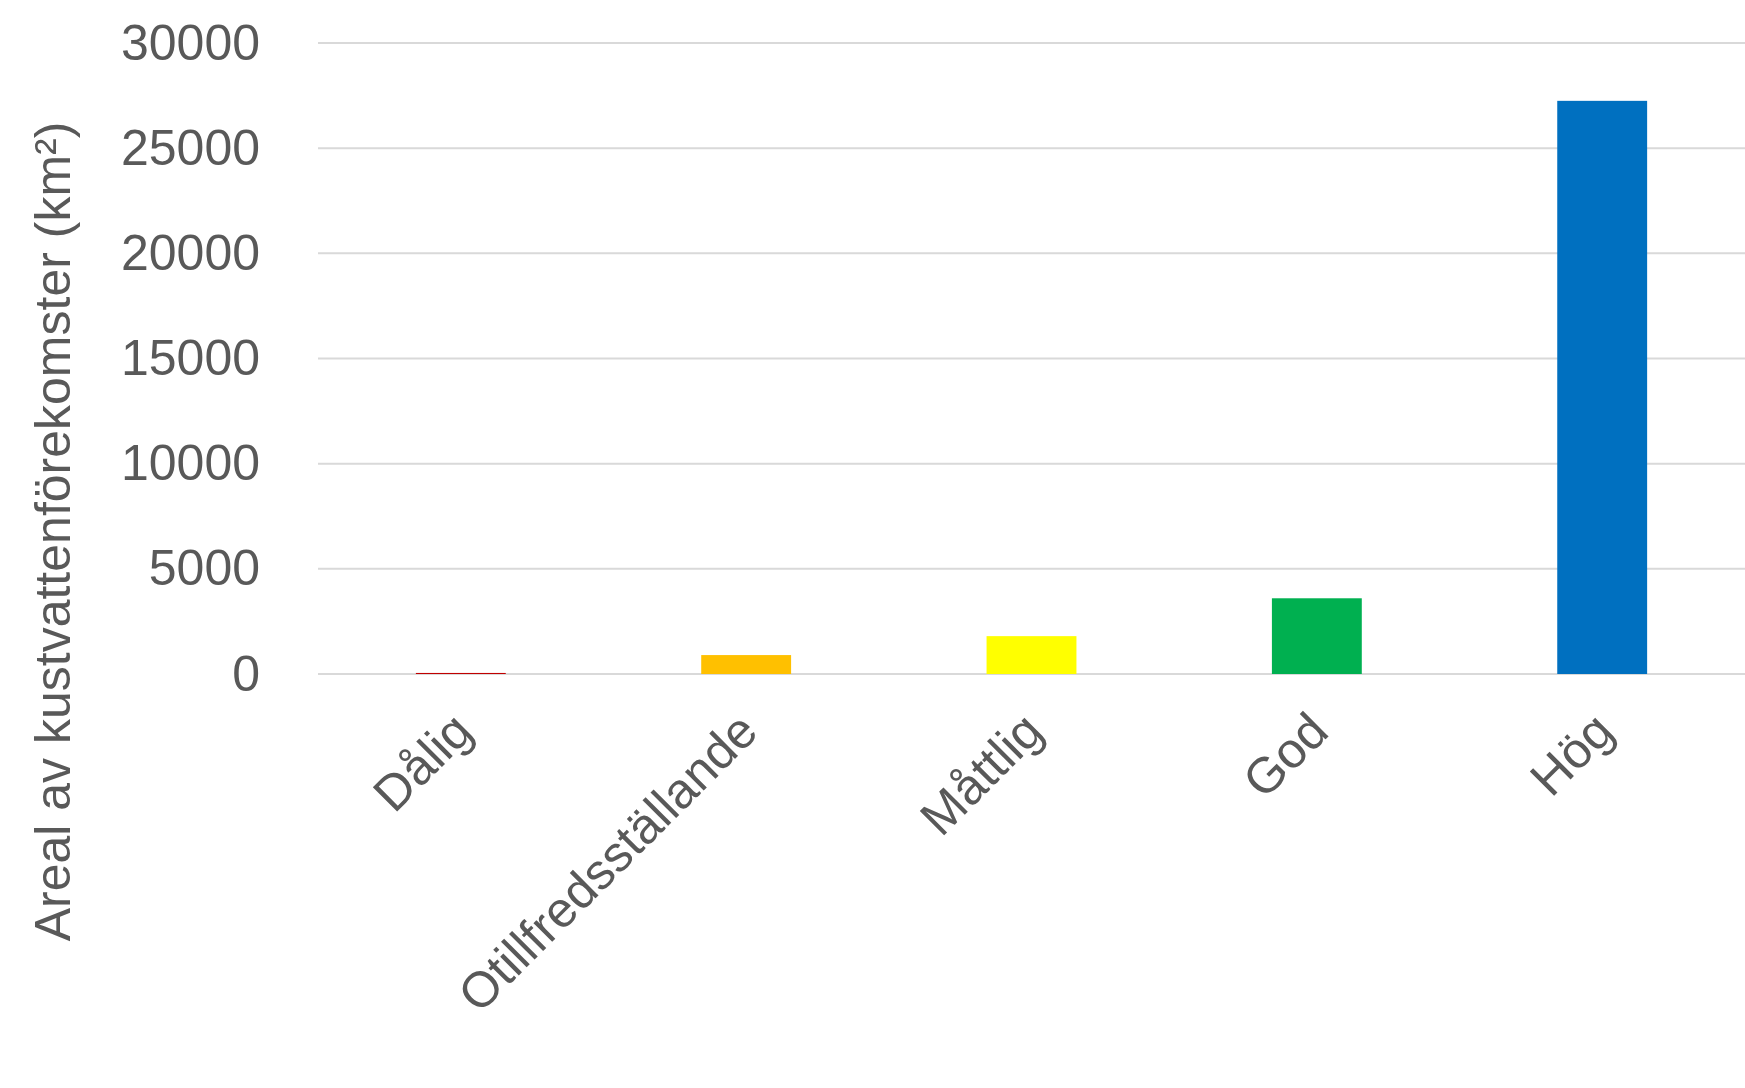  What do you see at coordinates (246, 673) in the screenshot?
I see `y-tick-label: 0` at bounding box center [246, 673].